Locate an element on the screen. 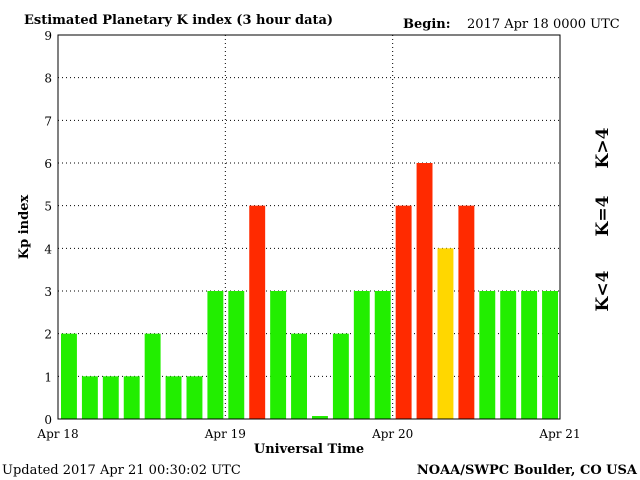 This screenshot has width=640, height=480. x-tick-labels: Apr 18 Apr 19 Apr 20 Apr 21 is located at coordinates (308, 434).